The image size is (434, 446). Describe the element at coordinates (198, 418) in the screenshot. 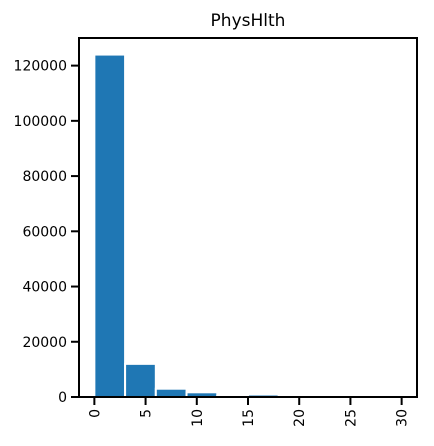

I see `x-tick-label: 10` at that location.